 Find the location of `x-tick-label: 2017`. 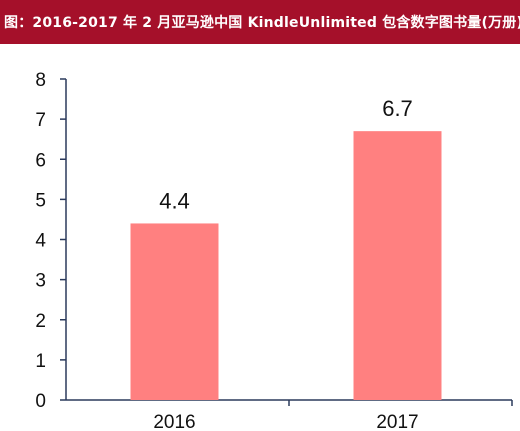

x-tick-label: 2017 is located at coordinates (397, 421).